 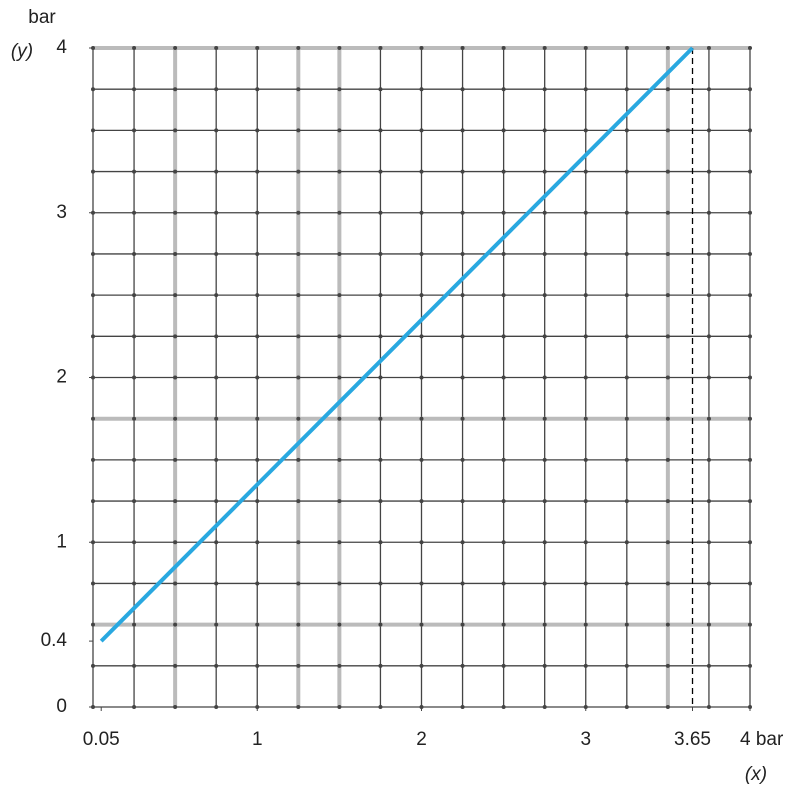 I want to click on y-tick-label: 4, so click(x=61, y=47).